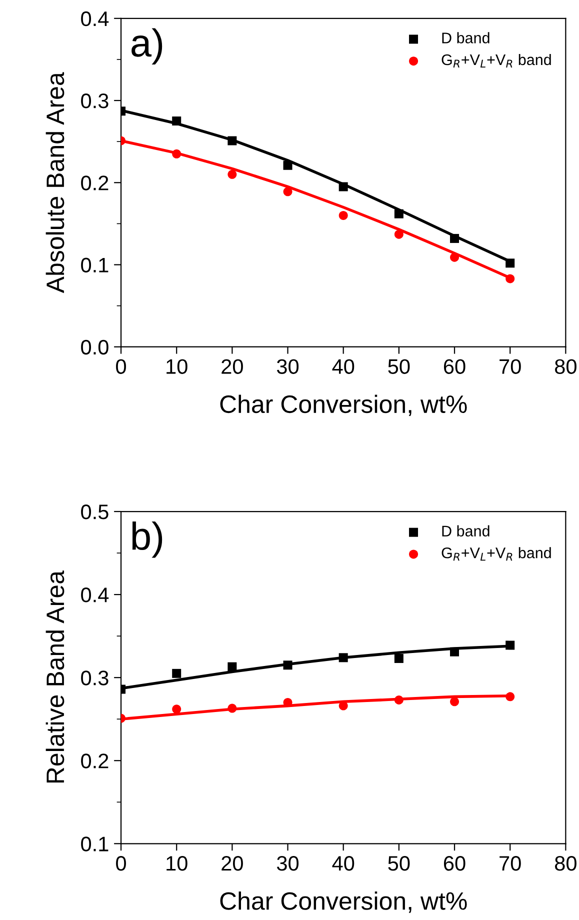 The image size is (579, 920). I want to click on y-axis-title: Absolute Band Area, so click(55, 183).